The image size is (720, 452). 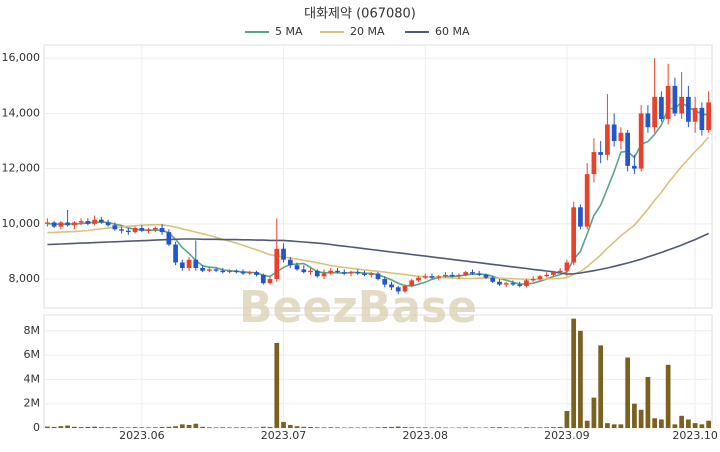 I want to click on y-tick-label: 0, so click(x=36, y=427).